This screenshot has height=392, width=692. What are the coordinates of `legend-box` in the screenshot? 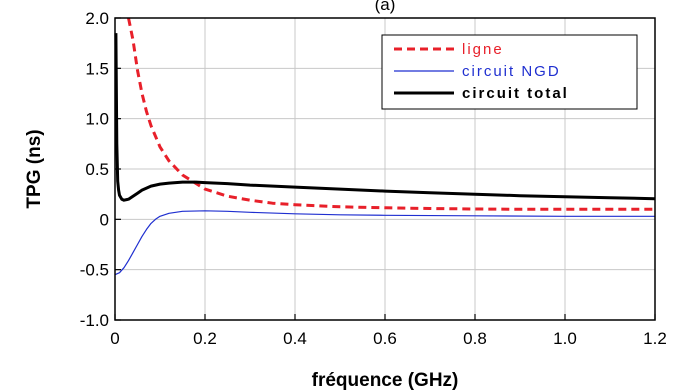 It's located at (509, 72).